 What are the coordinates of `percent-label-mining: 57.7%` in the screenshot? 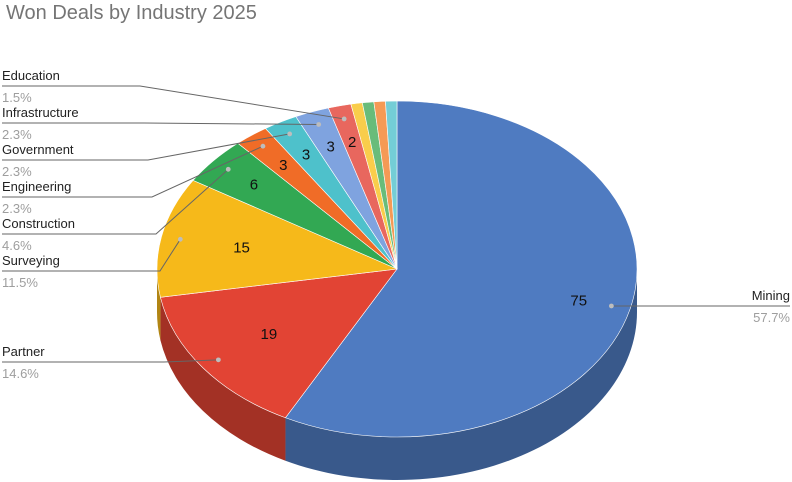 It's located at (771, 317).